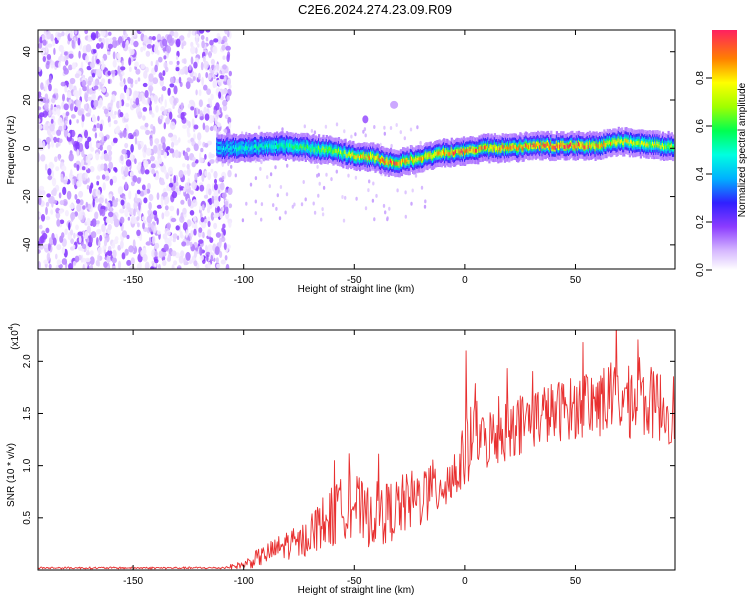  I want to click on y-tick-label: -20, so click(27, 196).